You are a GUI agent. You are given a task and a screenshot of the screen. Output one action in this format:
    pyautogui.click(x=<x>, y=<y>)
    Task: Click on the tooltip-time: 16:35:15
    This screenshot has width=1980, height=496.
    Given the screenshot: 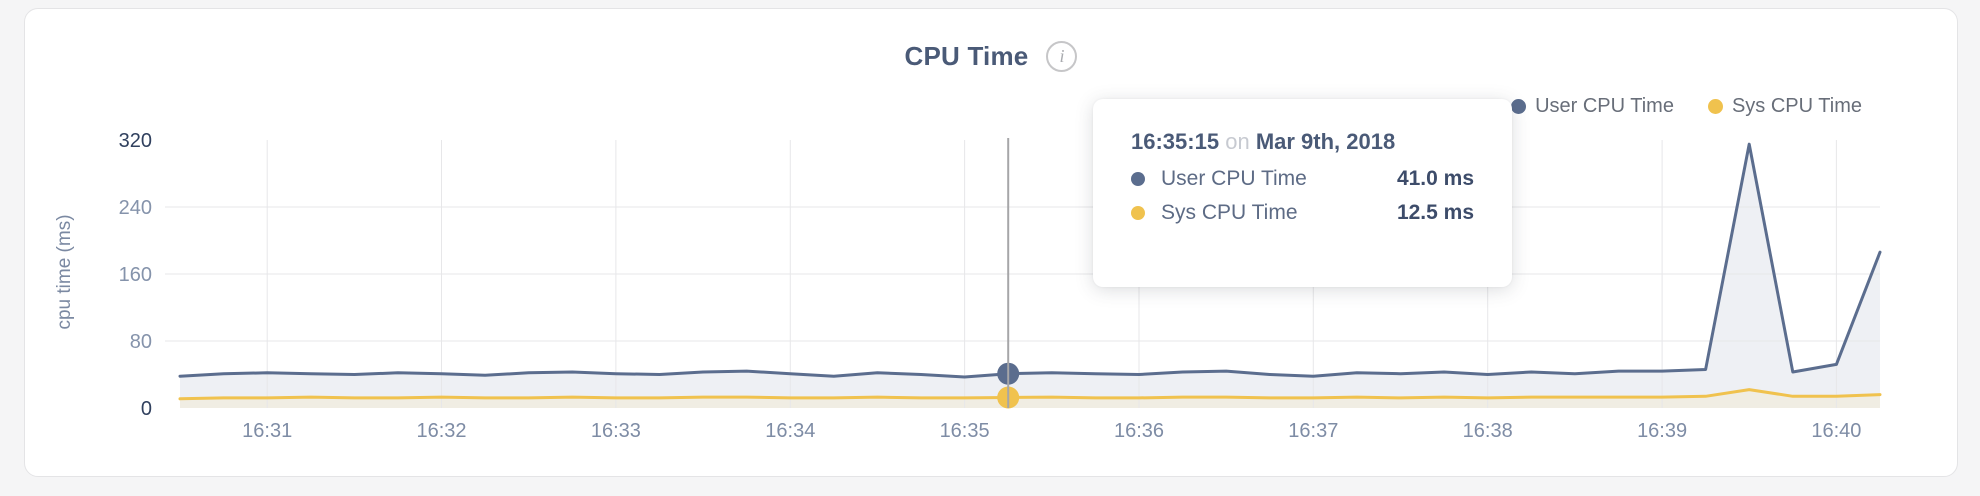 What is the action you would take?
    pyautogui.click(x=1175, y=141)
    